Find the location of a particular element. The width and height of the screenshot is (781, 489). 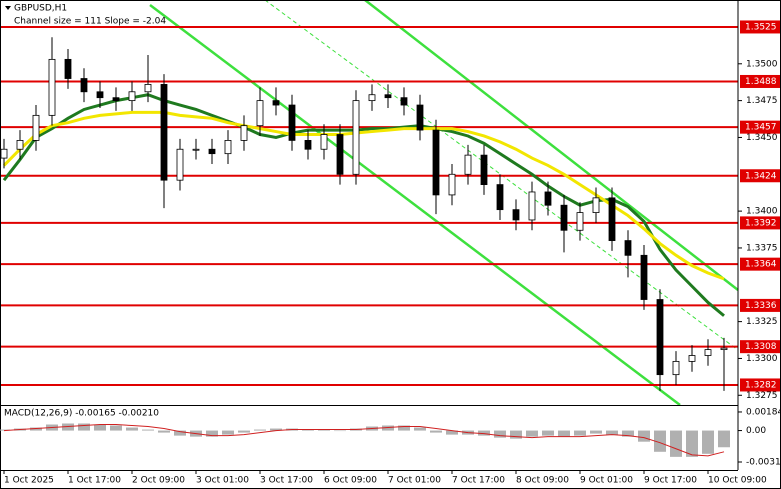

level-label: 1.3364 is located at coordinates (761, 265).